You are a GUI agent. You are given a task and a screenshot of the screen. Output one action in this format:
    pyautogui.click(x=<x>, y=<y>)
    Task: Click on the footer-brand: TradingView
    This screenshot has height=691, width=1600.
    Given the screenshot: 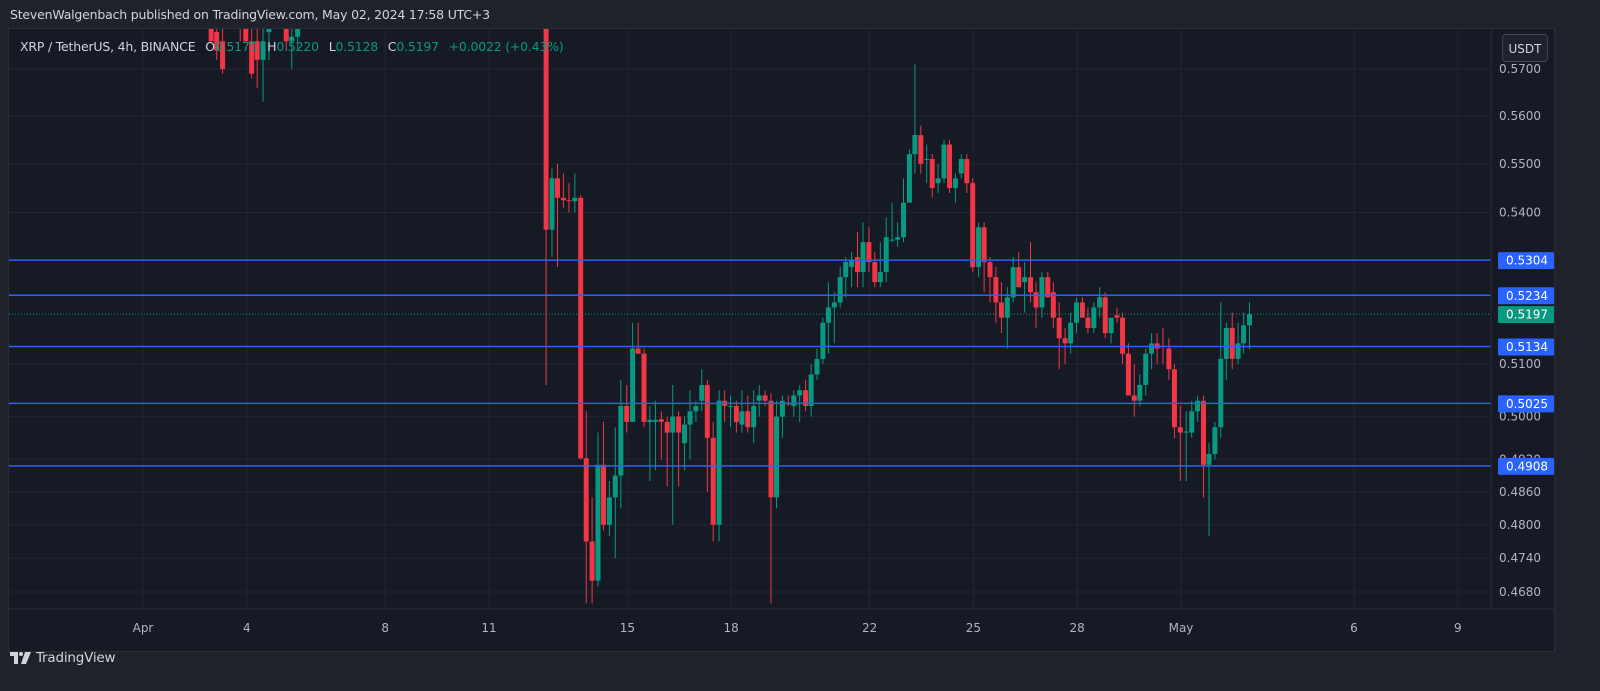 What is the action you would take?
    pyautogui.click(x=76, y=658)
    